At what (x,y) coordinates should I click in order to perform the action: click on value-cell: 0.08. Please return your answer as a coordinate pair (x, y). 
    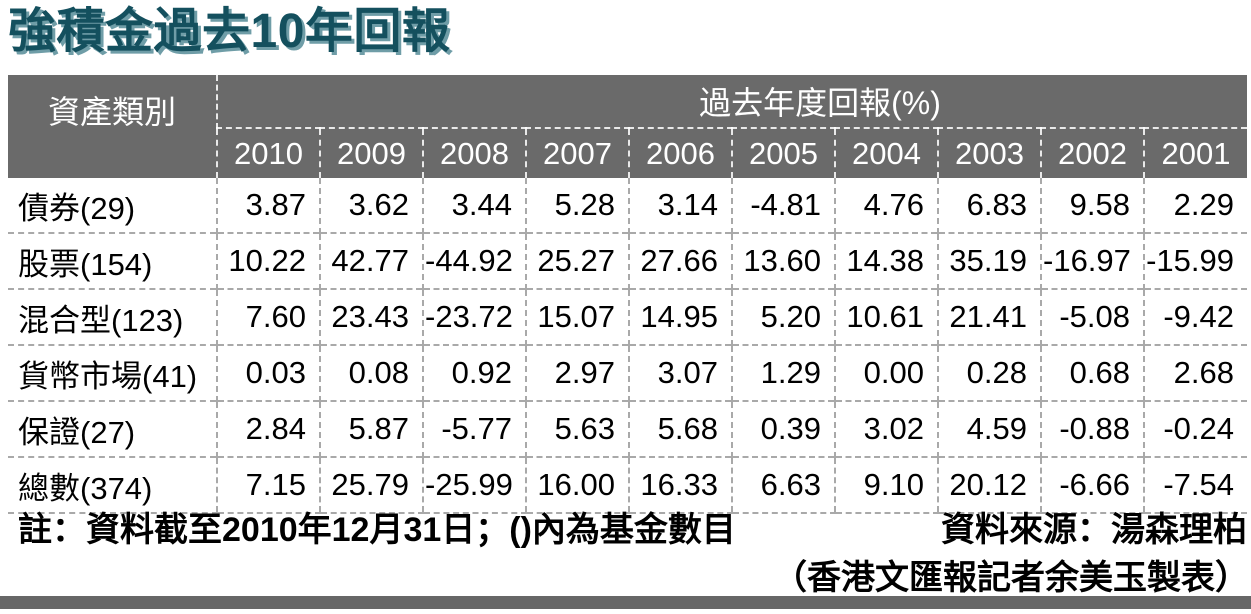
    Looking at the image, I should click on (371, 372).